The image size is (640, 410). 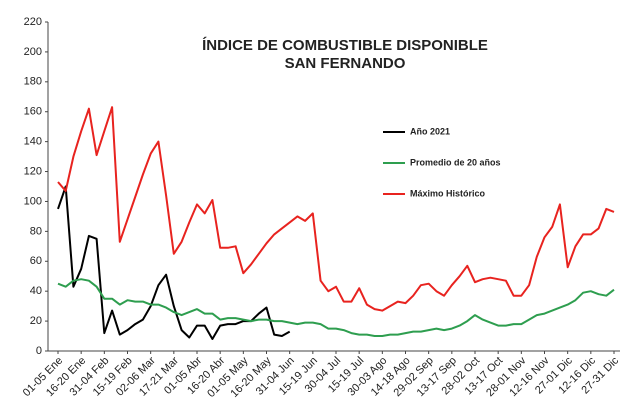 I want to click on y-tick-label: 40, so click(x=36, y=291).